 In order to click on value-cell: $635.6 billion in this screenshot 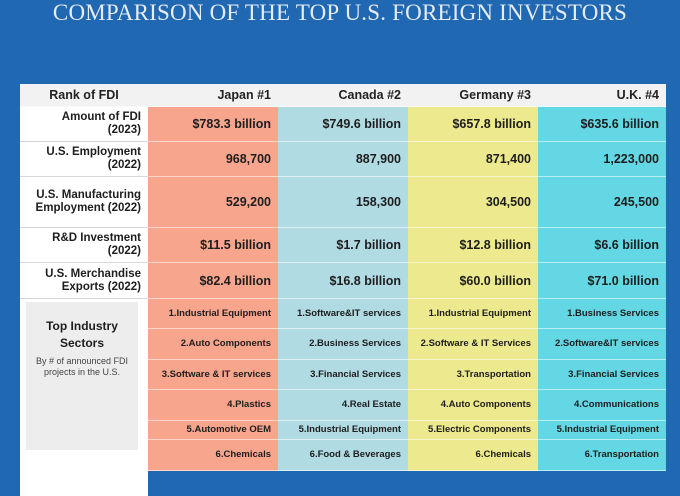, I will do `click(602, 124)`.